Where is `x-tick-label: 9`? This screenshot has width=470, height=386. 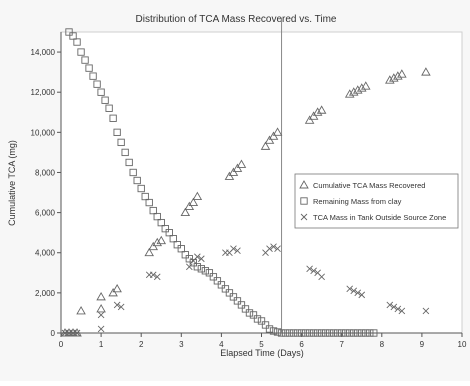 x-tick-label: 9 is located at coordinates (422, 344).